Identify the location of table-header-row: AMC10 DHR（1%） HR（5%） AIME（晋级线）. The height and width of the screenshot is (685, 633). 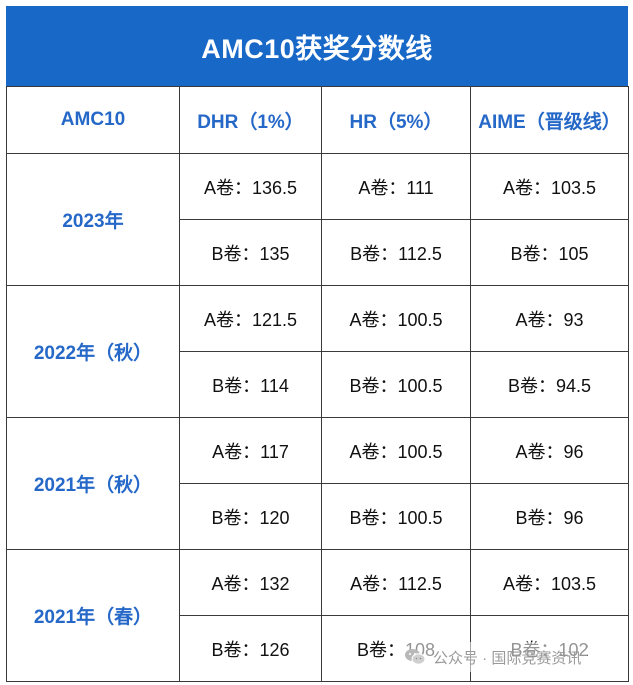
(317, 120).